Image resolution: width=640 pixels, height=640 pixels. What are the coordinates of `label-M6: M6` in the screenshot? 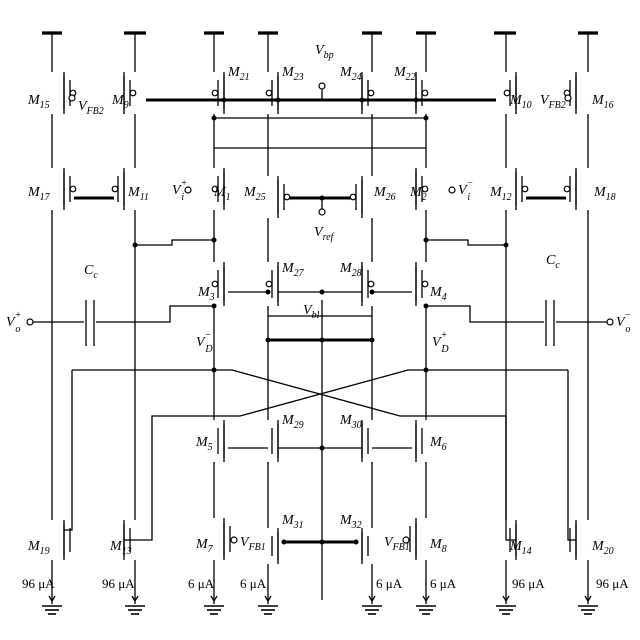 It's located at (438, 444).